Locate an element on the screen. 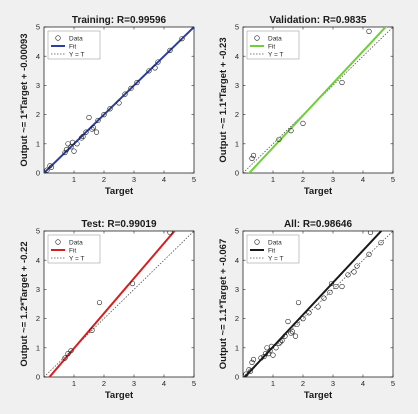  y-axis-label: Output ~= 1.2*Target + -0.22 is located at coordinates (24, 303).